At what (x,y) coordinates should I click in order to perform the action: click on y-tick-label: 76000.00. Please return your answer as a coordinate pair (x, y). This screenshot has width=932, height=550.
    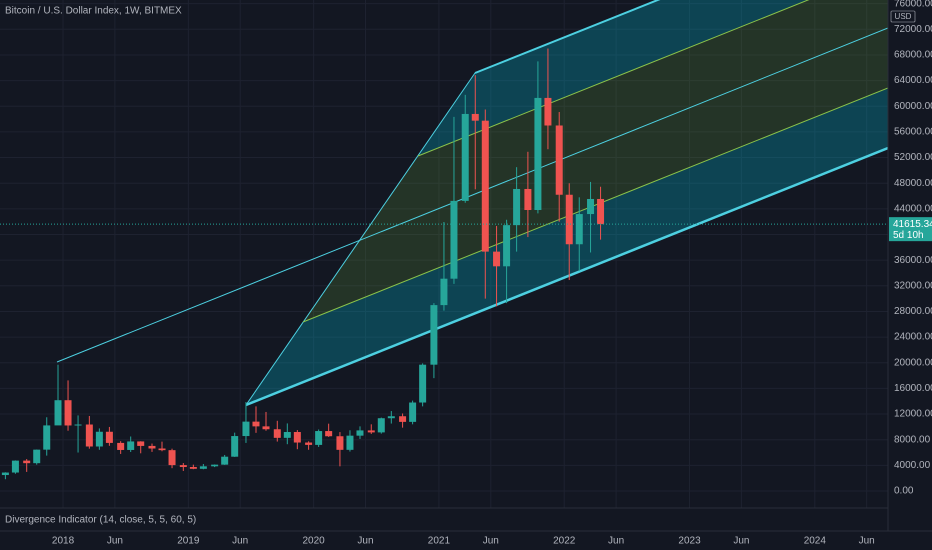
    Looking at the image, I should click on (913, 4).